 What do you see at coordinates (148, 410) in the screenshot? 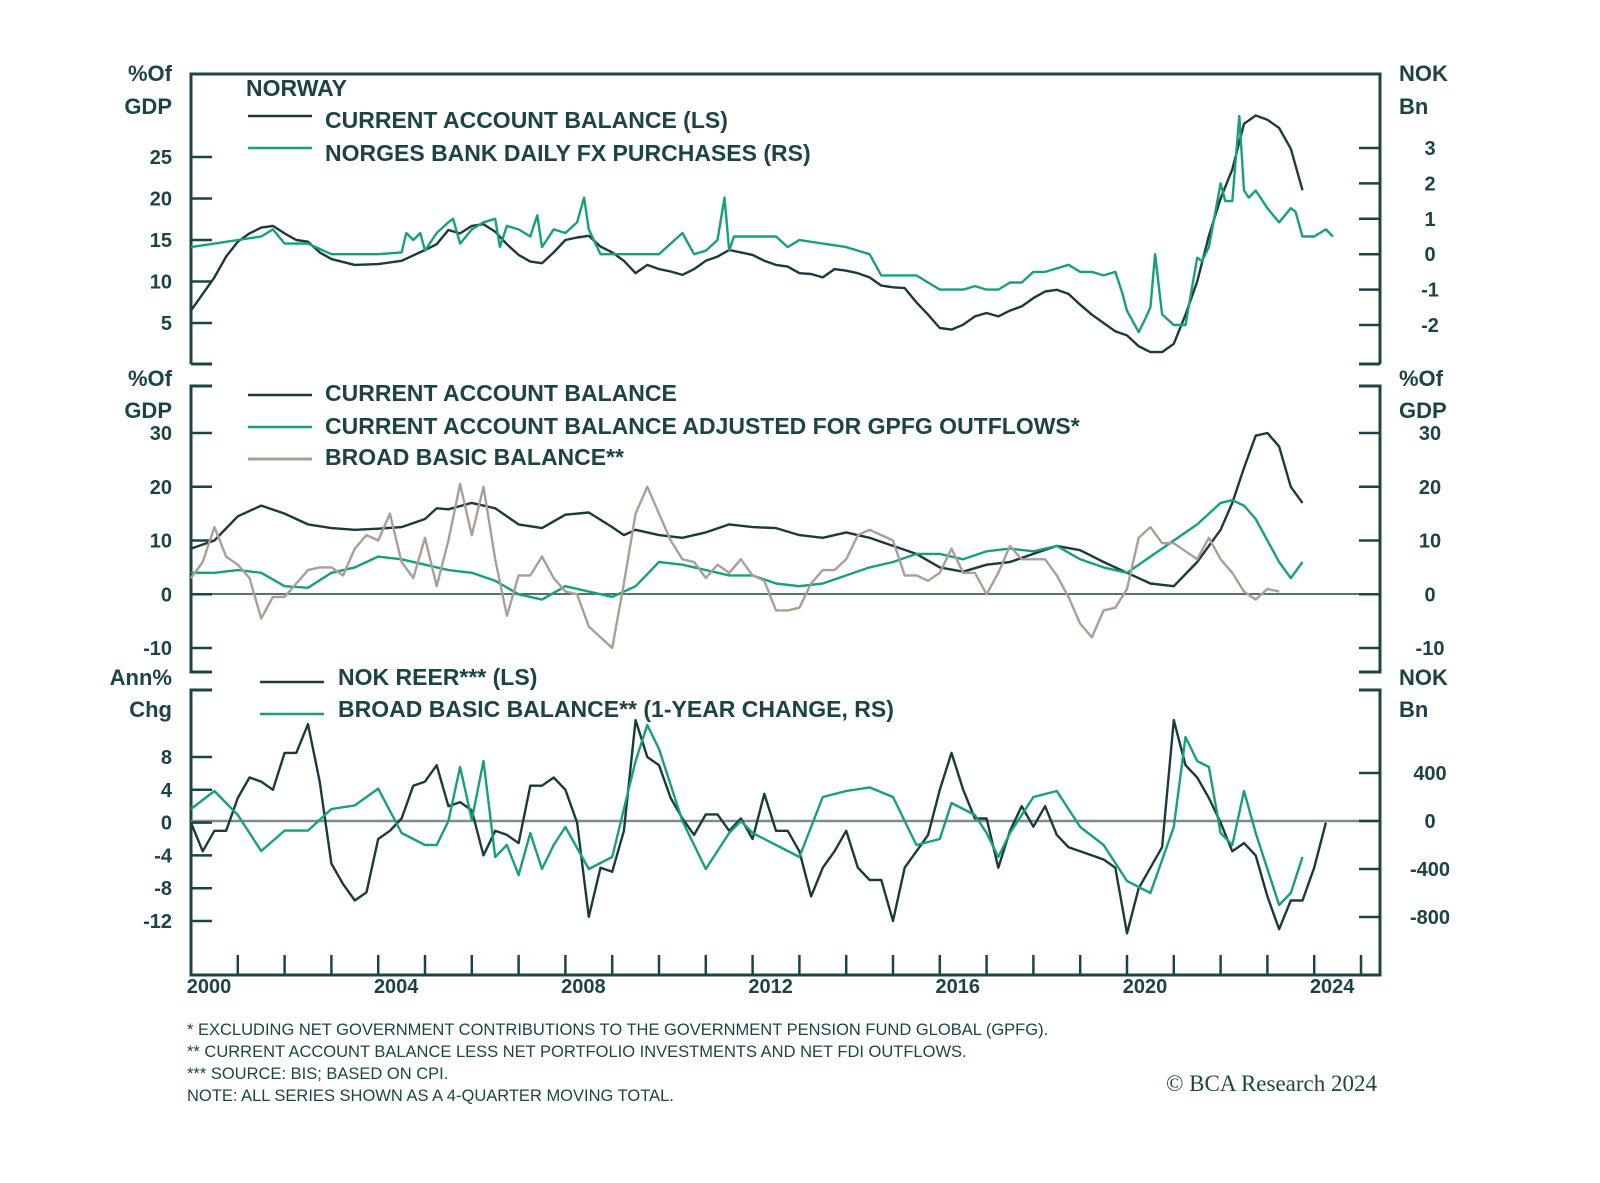
I see `middle-left-unit-2: GDP` at bounding box center [148, 410].